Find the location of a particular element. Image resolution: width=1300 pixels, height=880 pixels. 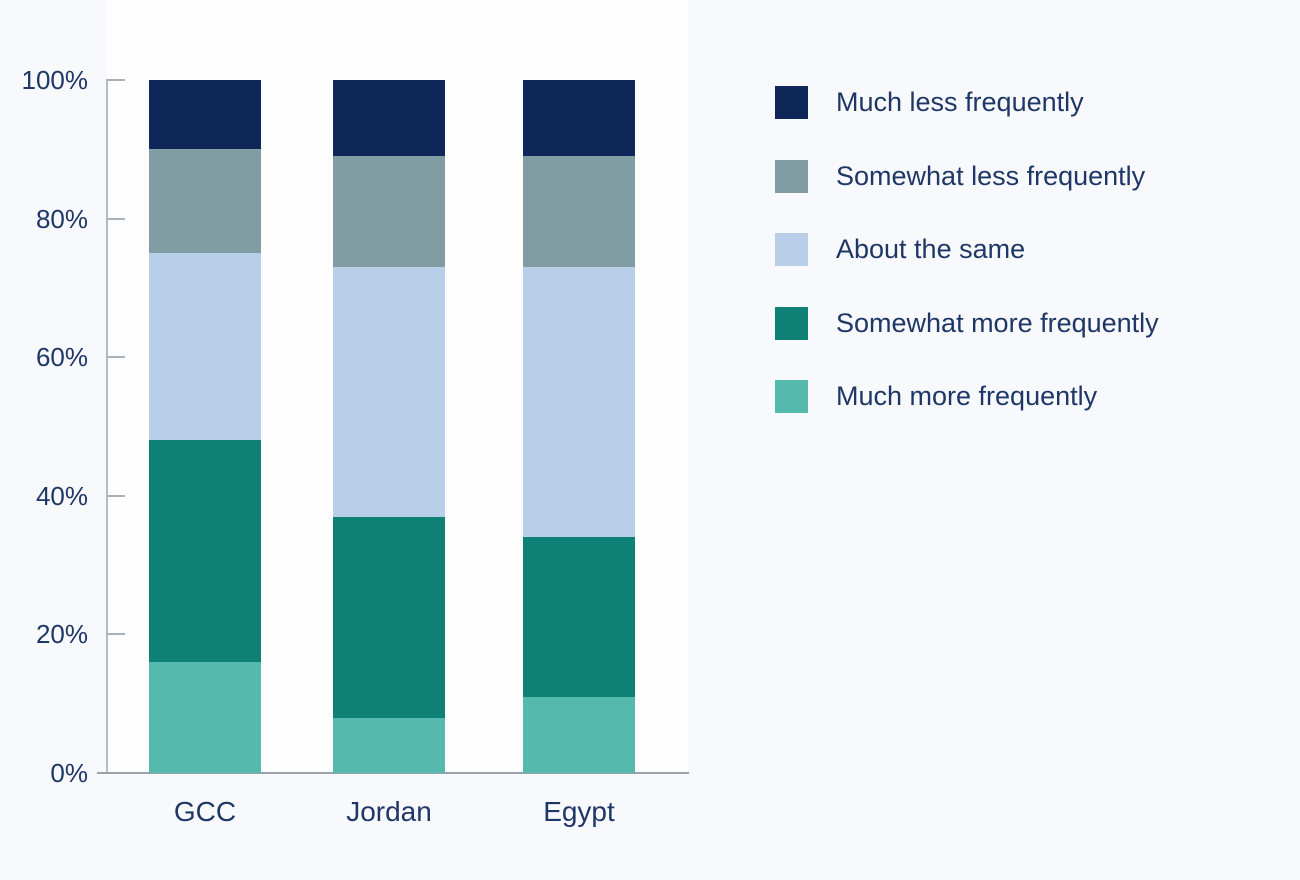

y-tick-label: 60% is located at coordinates (61, 357).